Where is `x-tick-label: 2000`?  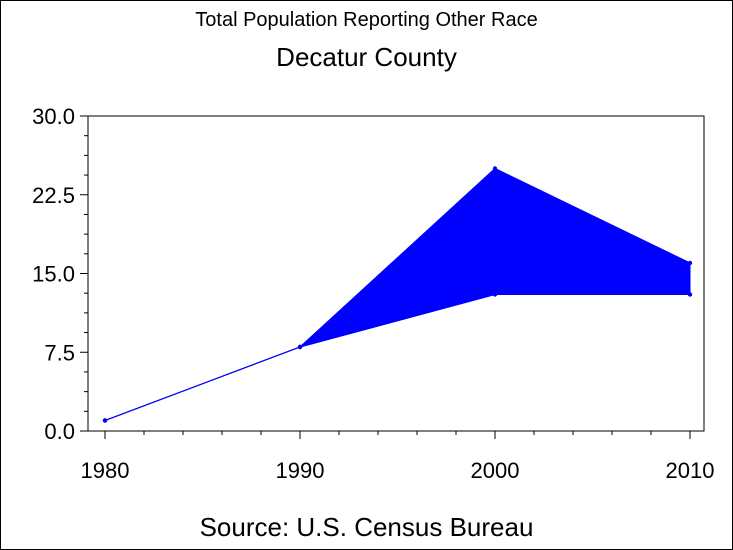 x-tick-label: 2000 is located at coordinates (495, 470).